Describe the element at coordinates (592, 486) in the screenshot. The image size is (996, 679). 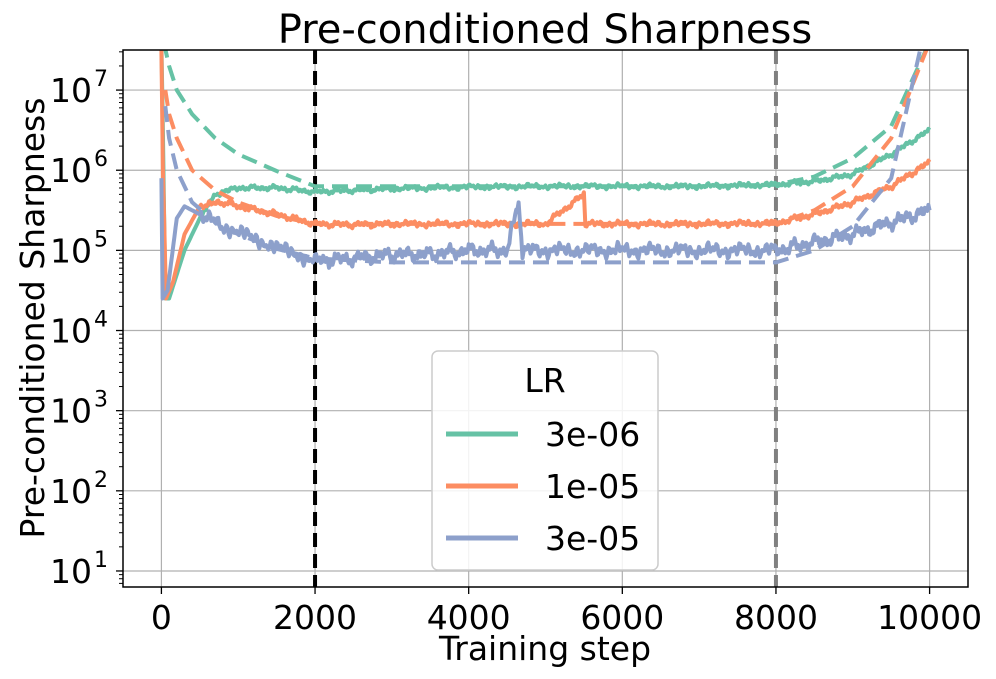
I see `legend-entry-label: 1e-05` at that location.